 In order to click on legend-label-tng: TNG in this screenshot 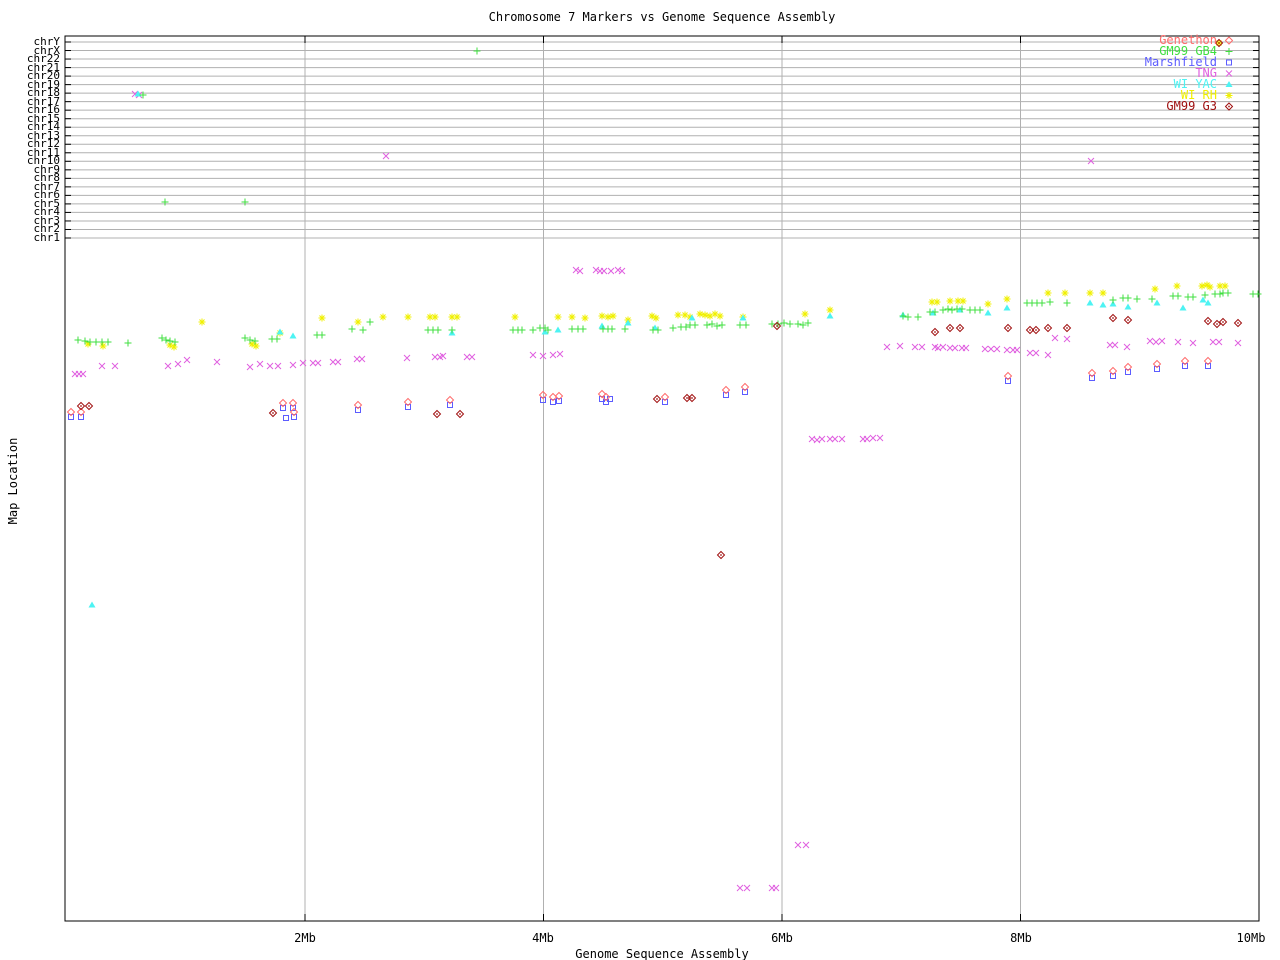, I will do `click(1206, 73)`.